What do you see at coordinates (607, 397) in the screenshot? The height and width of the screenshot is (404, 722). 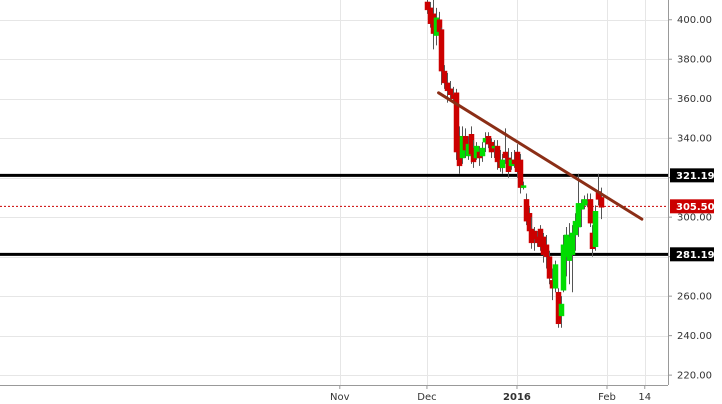 I see `x-tick-label: Feb` at bounding box center [607, 397].